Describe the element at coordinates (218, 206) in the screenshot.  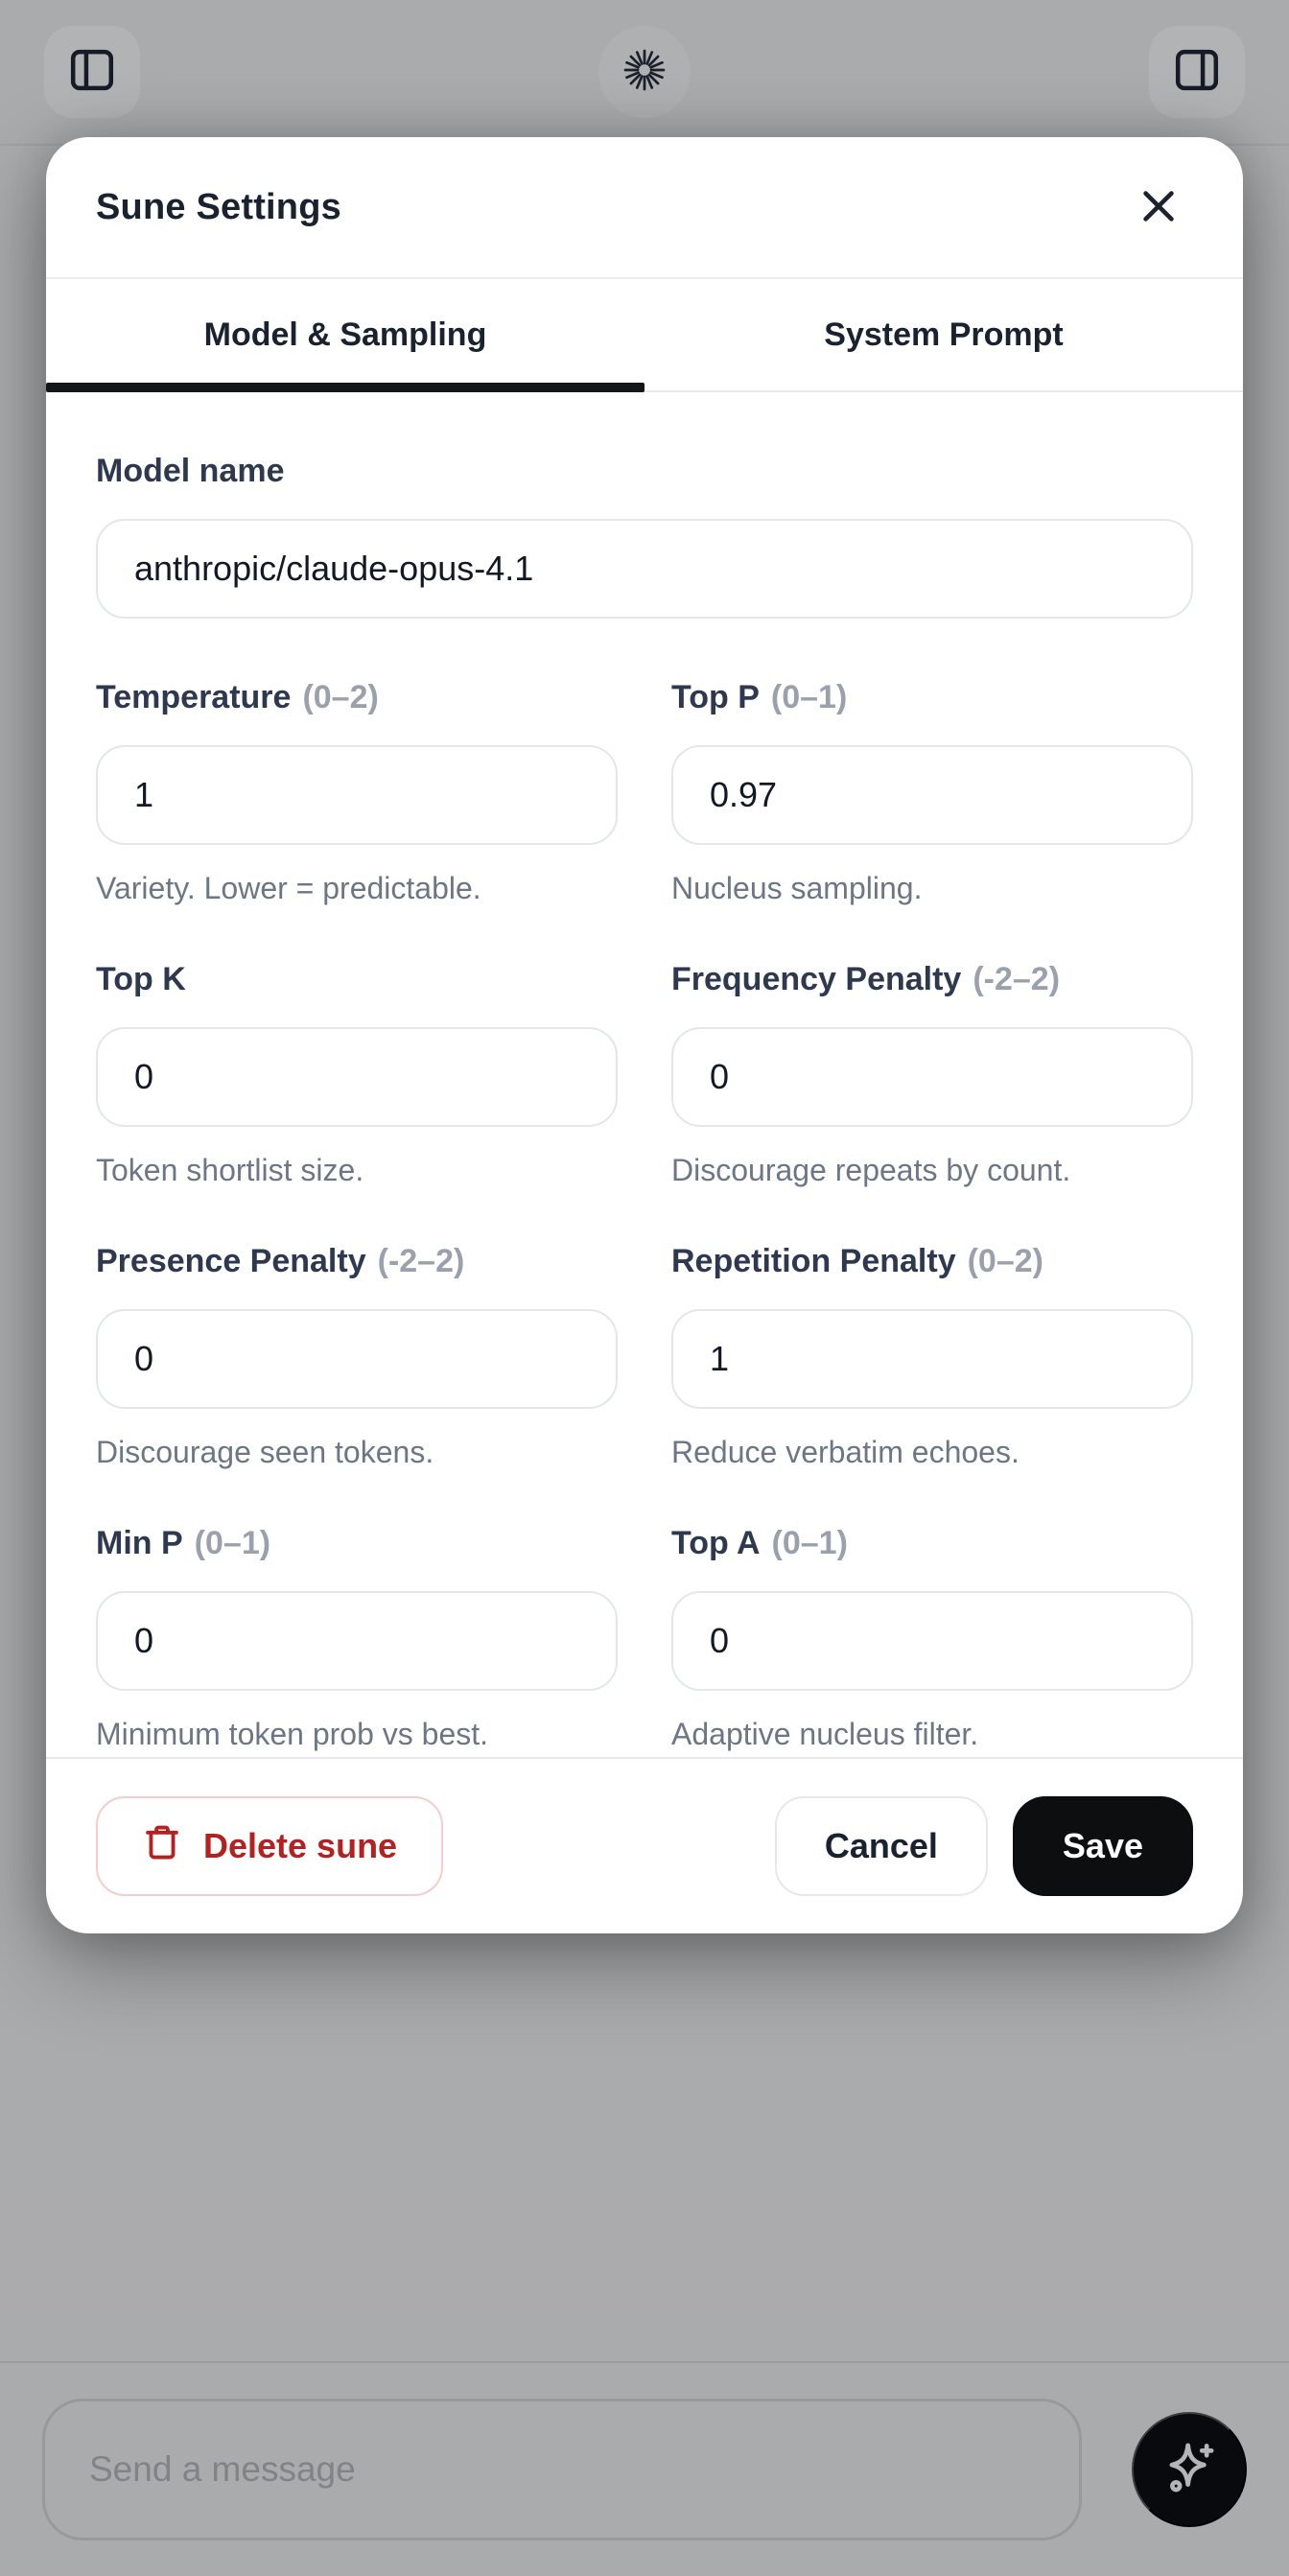
I see `modal-title: Sune Settings` at that location.